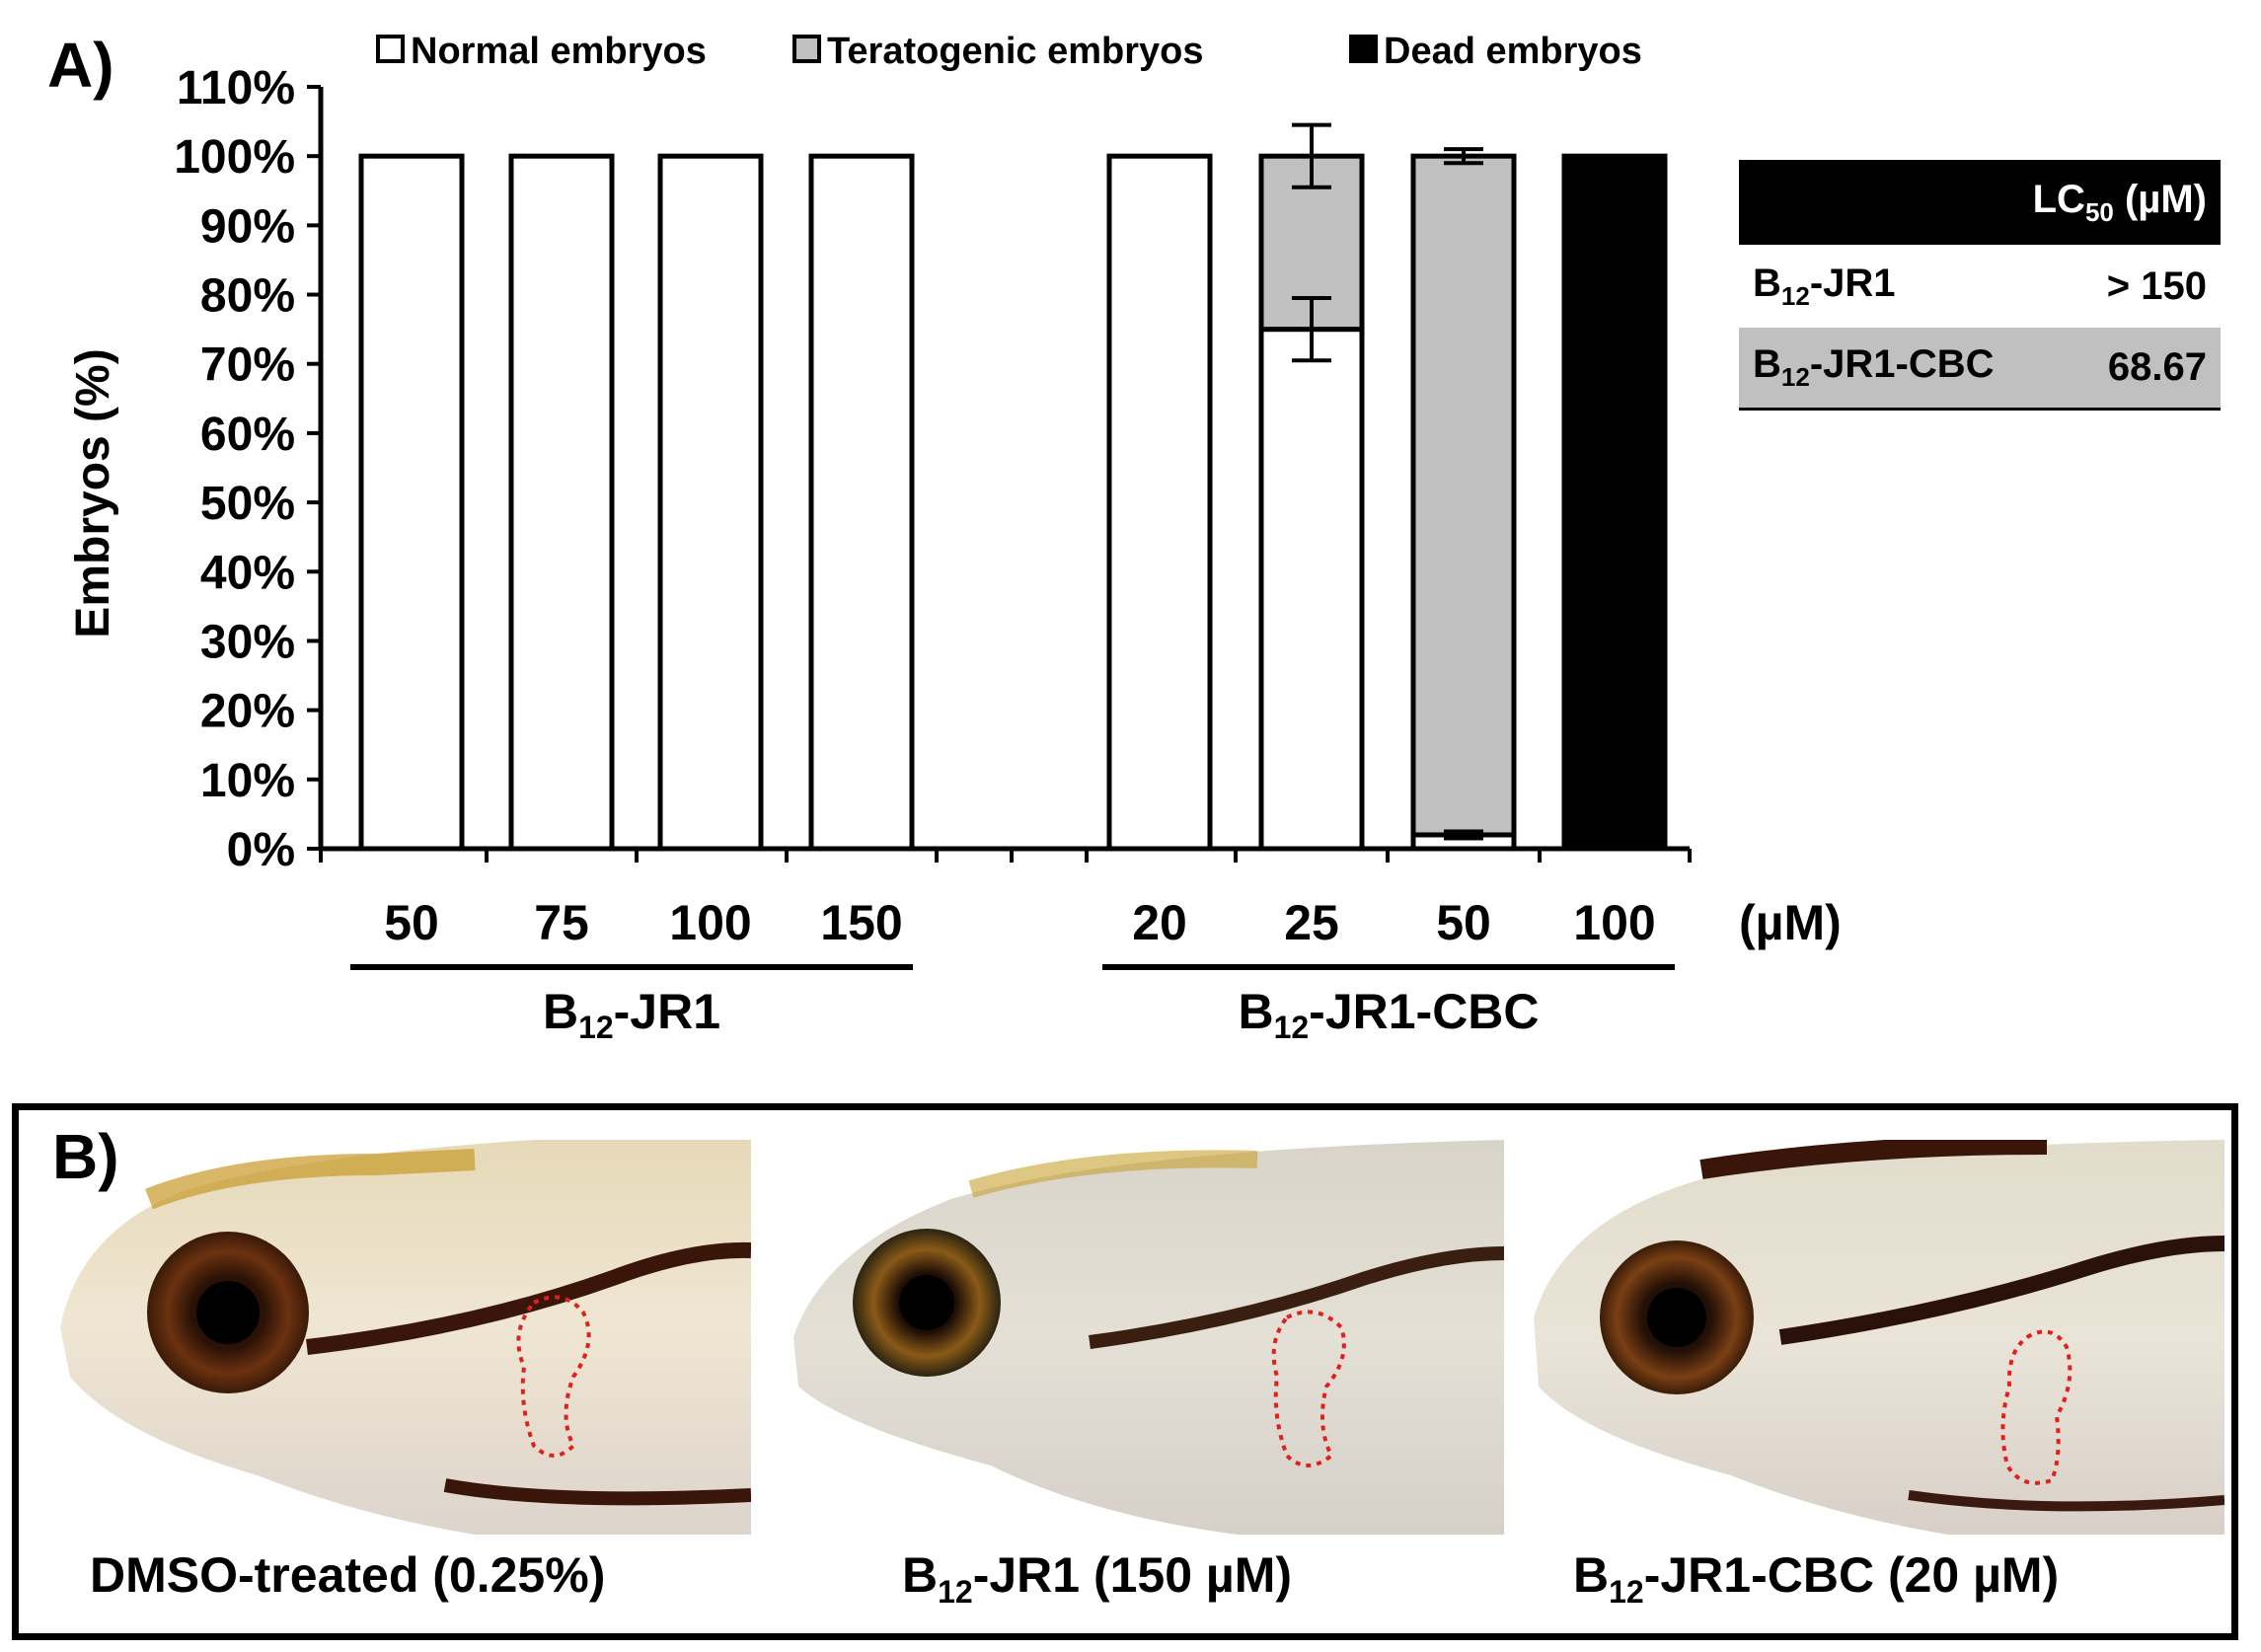 The width and height of the screenshot is (2261, 1652). Describe the element at coordinates (247, 296) in the screenshot. I see `y-tick-label: 80%` at that location.